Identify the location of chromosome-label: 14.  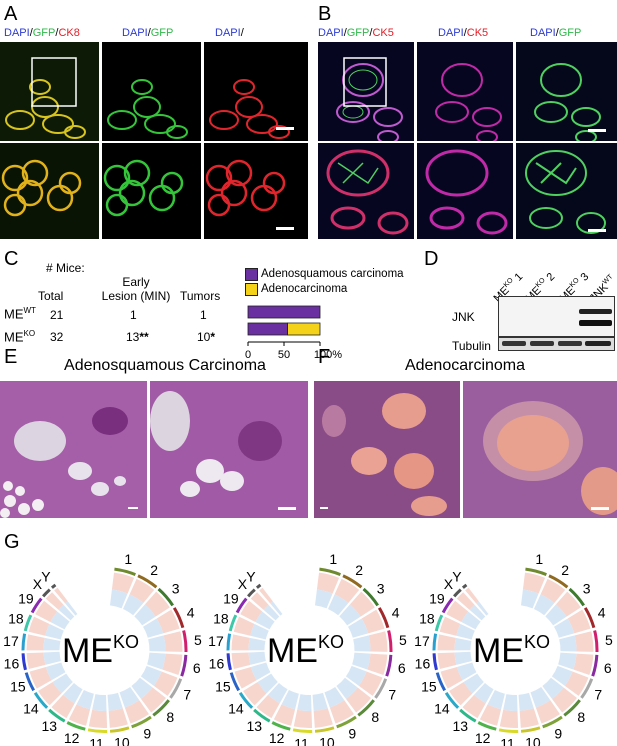
(31, 708).